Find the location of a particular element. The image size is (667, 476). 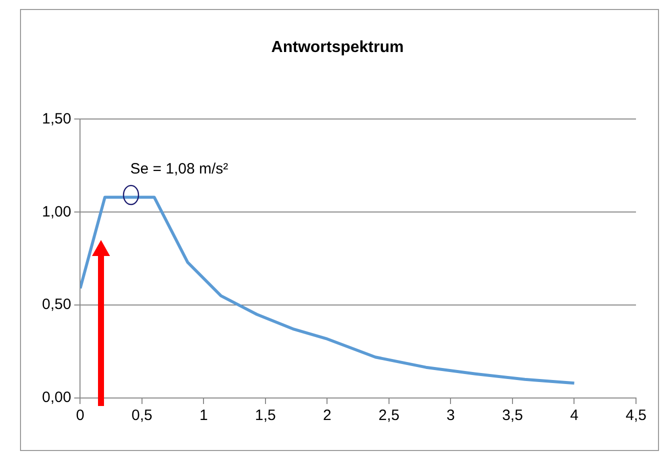

x-tick-label: 0 is located at coordinates (80, 415).